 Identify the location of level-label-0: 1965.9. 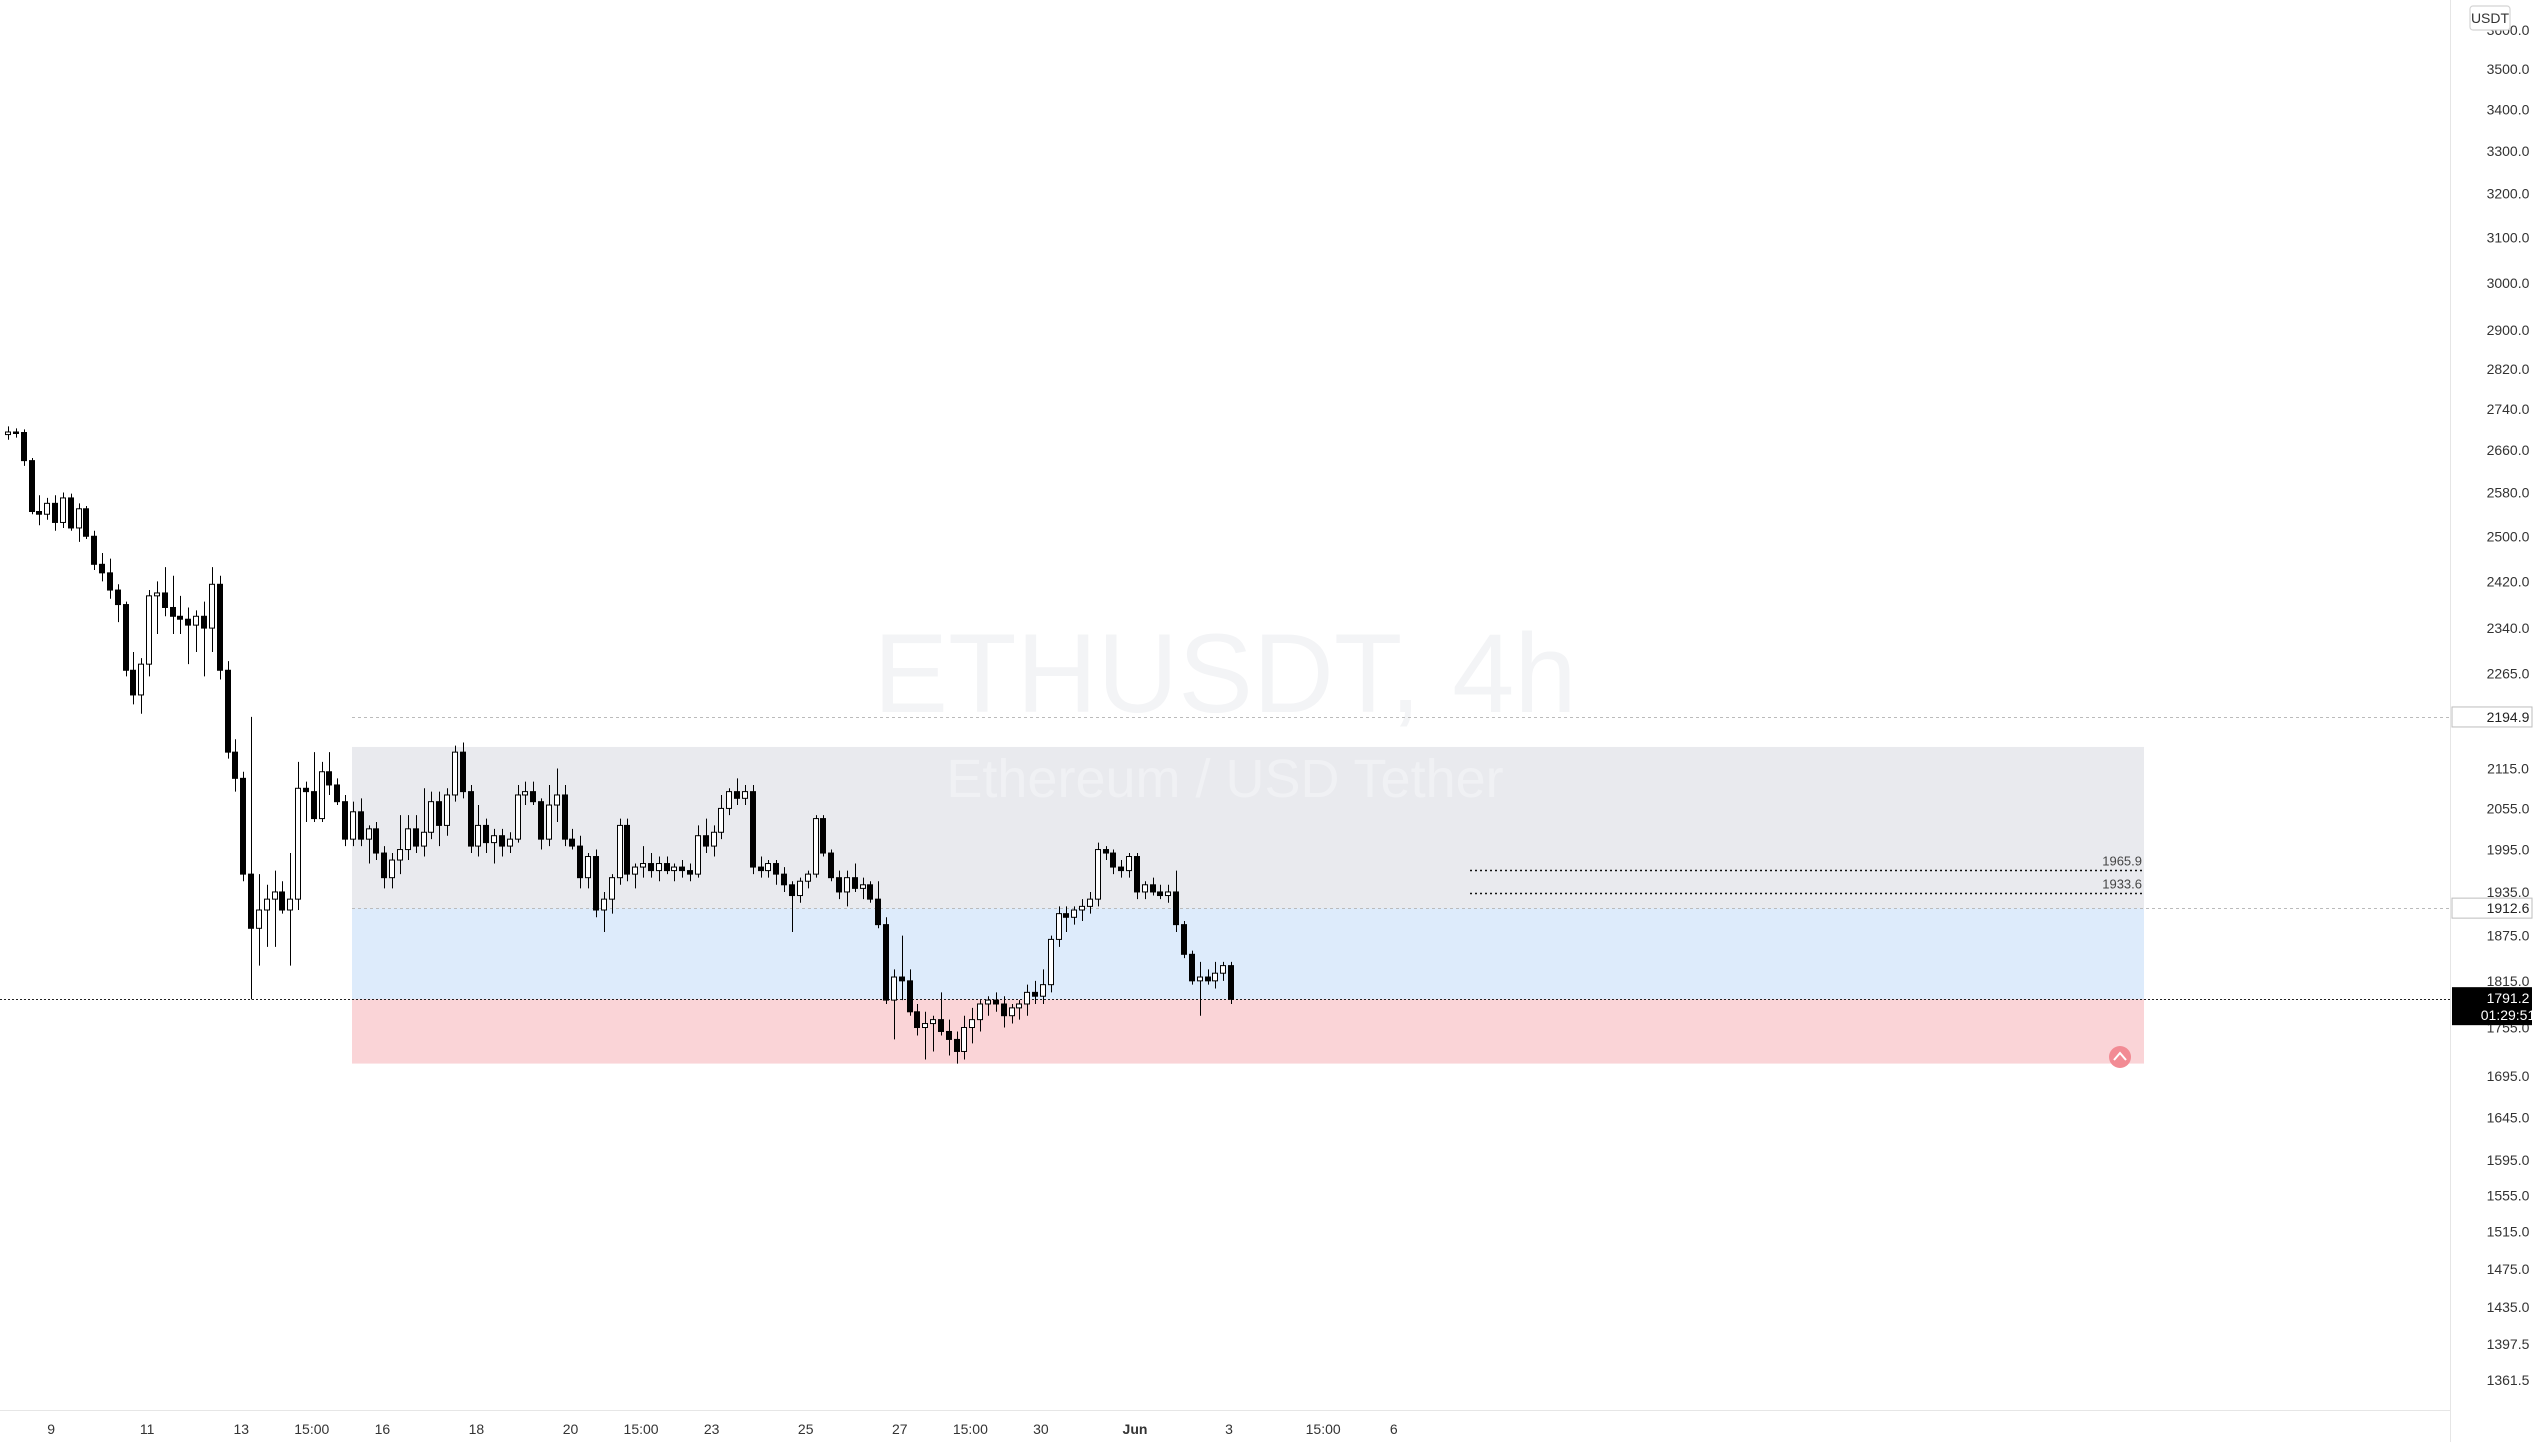
(2122, 861).